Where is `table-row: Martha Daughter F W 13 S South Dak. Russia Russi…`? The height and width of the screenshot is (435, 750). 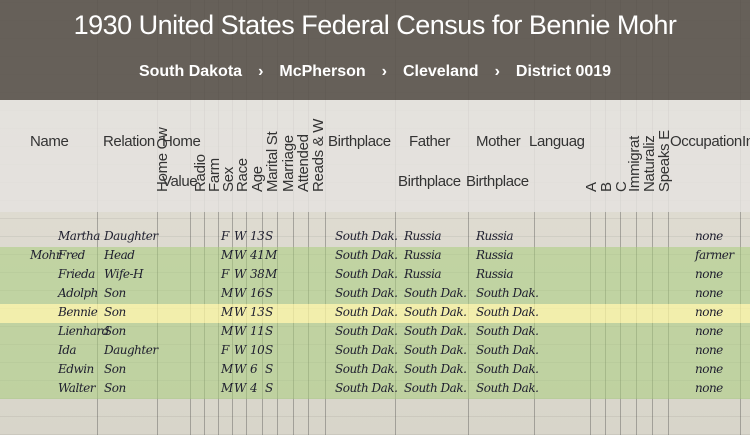
table-row: Martha Daughter F W 13 S South Dak. Russia Russi… is located at coordinates (375, 237).